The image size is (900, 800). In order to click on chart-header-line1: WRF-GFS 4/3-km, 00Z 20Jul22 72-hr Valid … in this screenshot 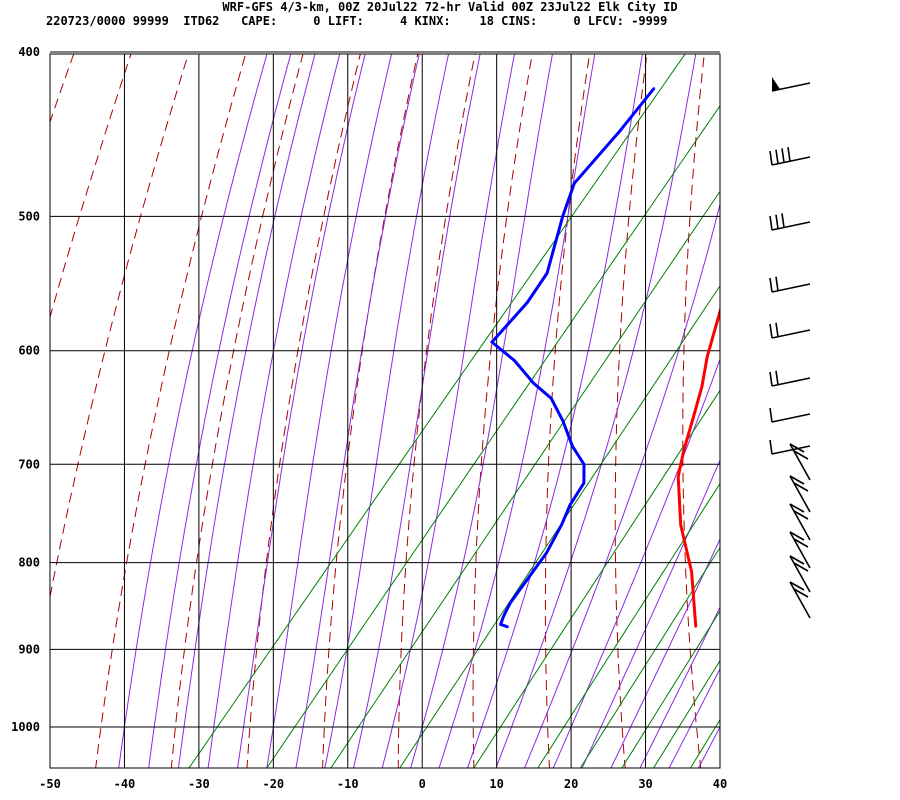, I will do `click(450, 7)`.